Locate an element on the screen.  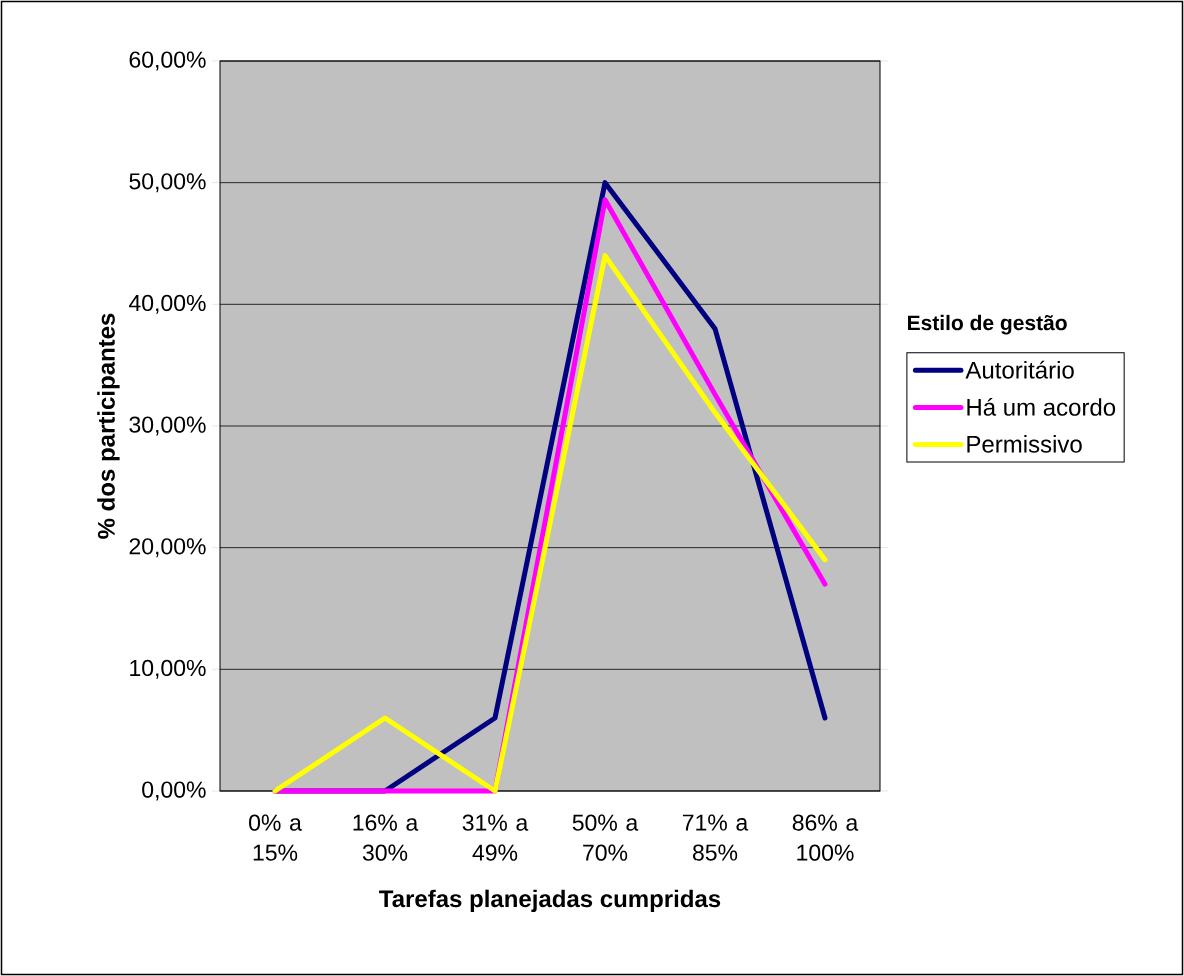
y-axis-title: % dos participantes is located at coordinates (108, 426).